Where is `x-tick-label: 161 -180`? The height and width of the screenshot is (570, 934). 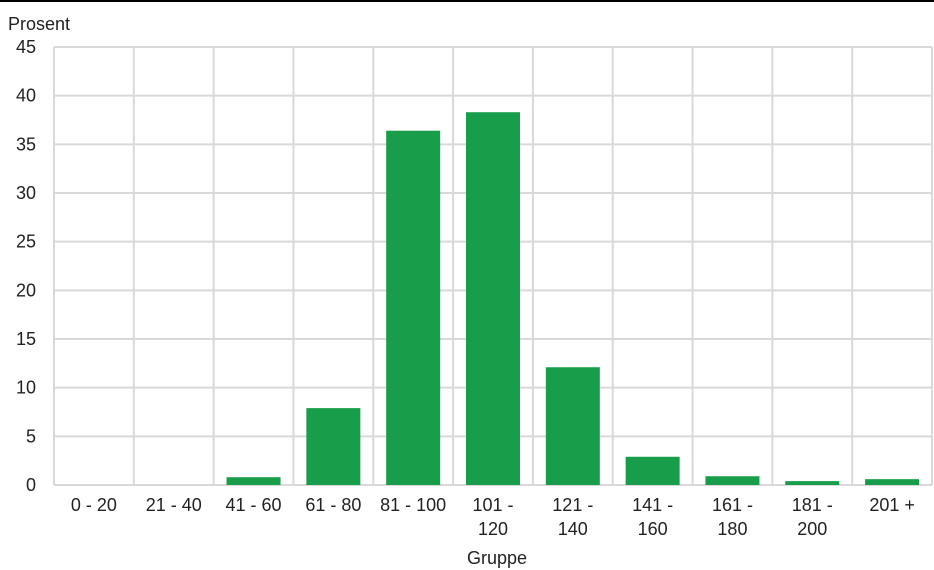
x-tick-label: 161 -180 is located at coordinates (732, 517).